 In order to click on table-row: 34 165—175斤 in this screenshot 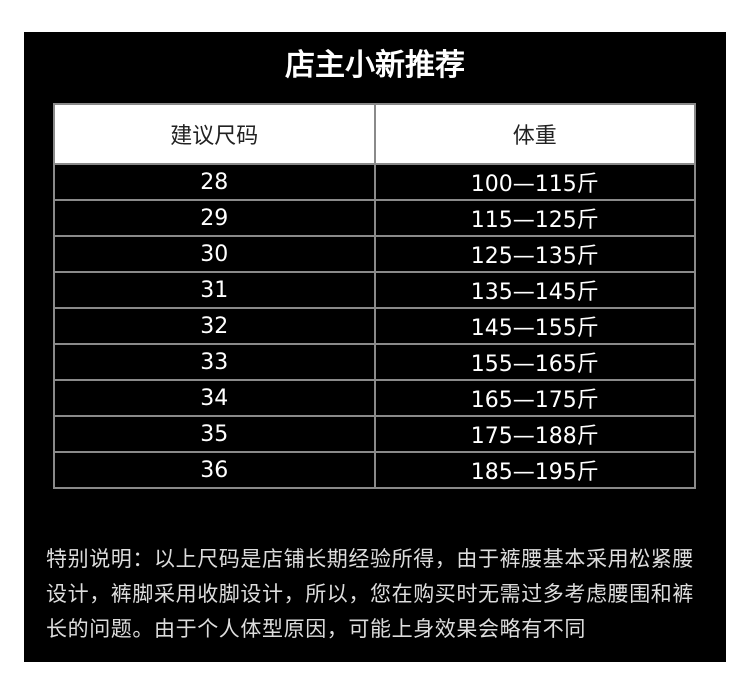, I will do `click(374, 398)`.